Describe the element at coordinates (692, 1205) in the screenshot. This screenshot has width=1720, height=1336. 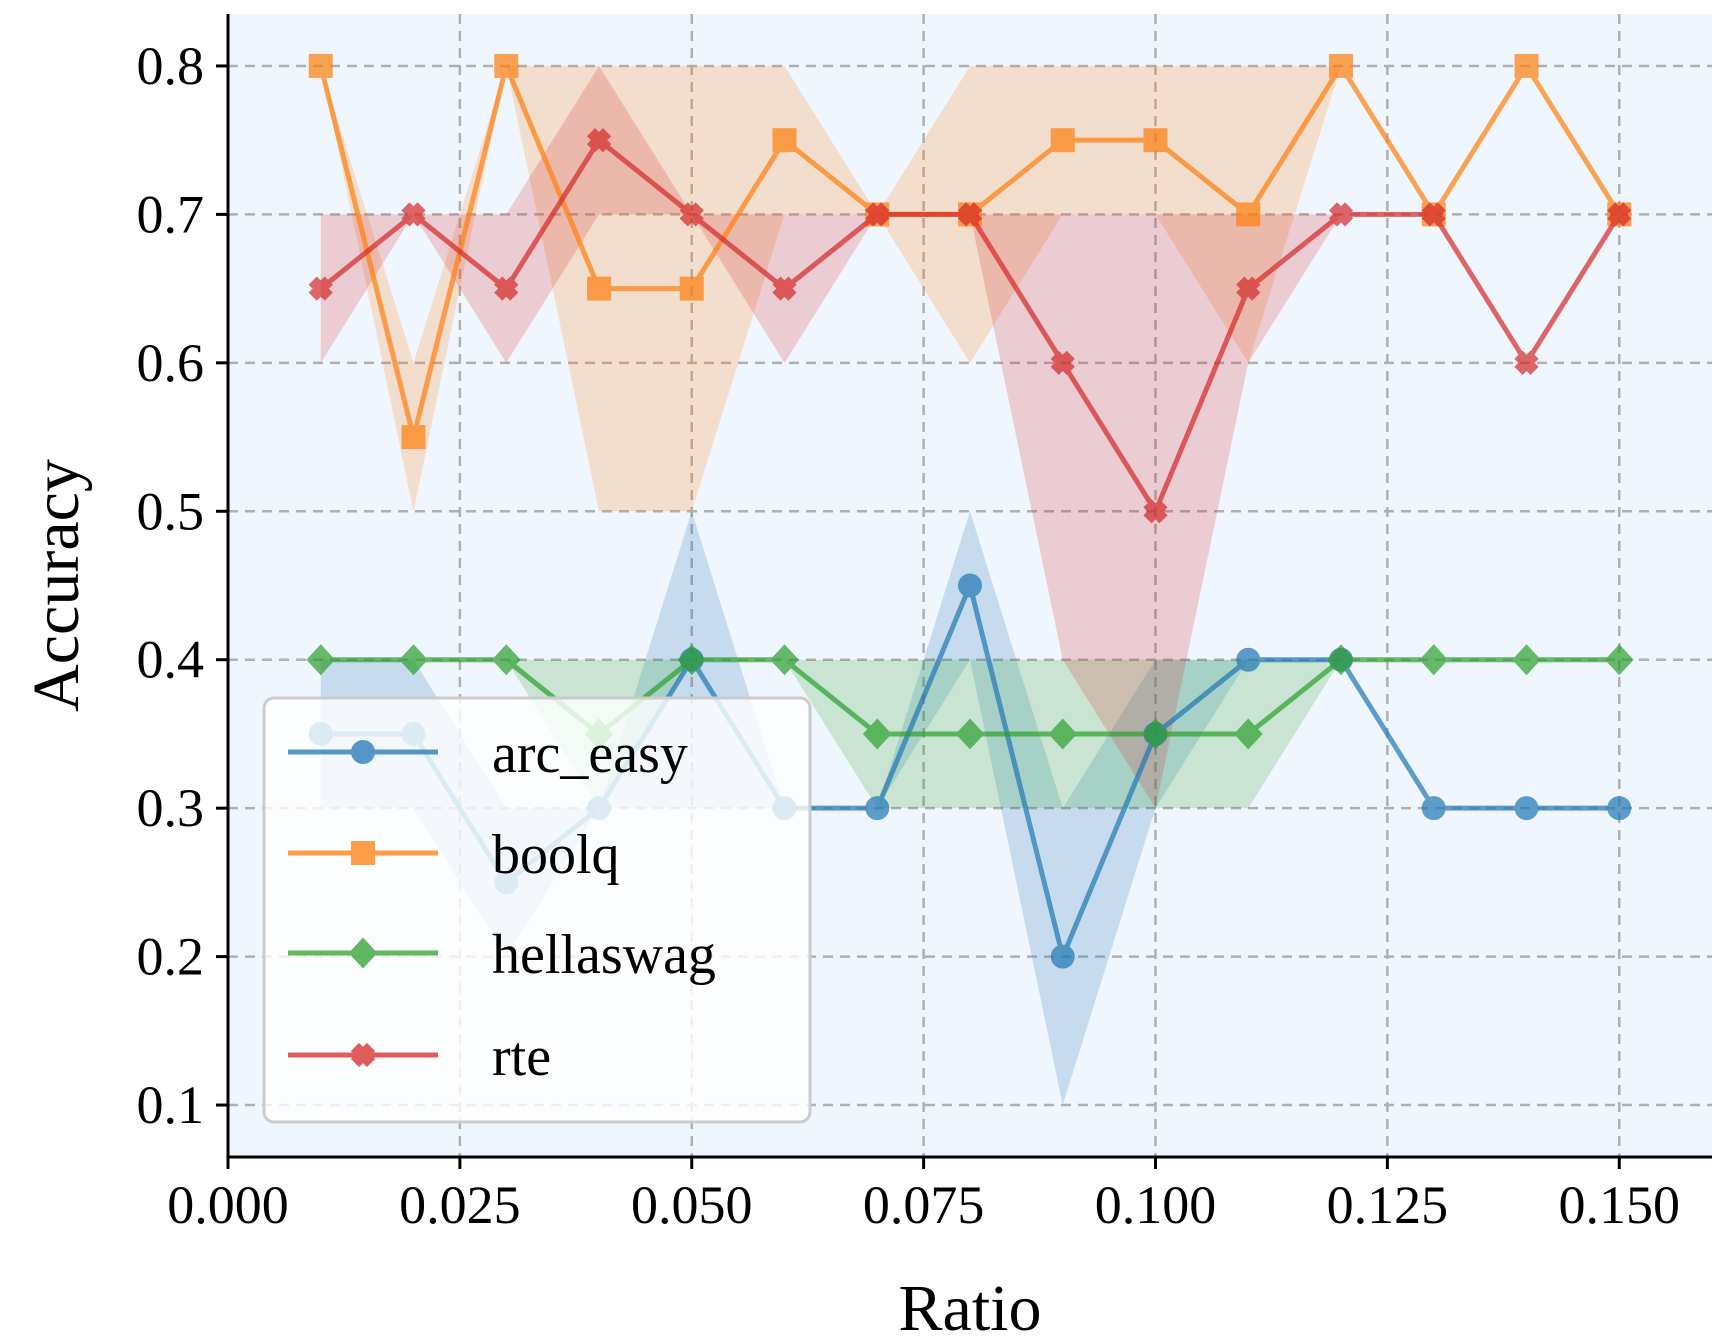
I see `x-tick-label: 0.050` at that location.